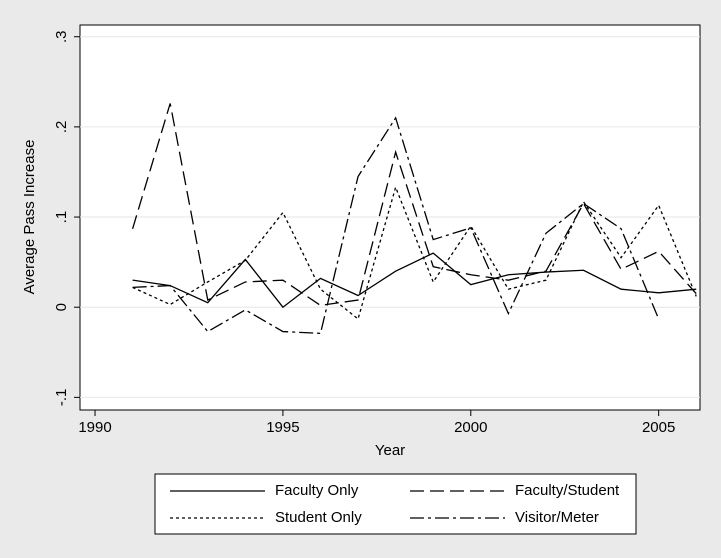 This screenshot has height=558, width=721. I want to click on legend-label: Faculty Only, so click(317, 490).